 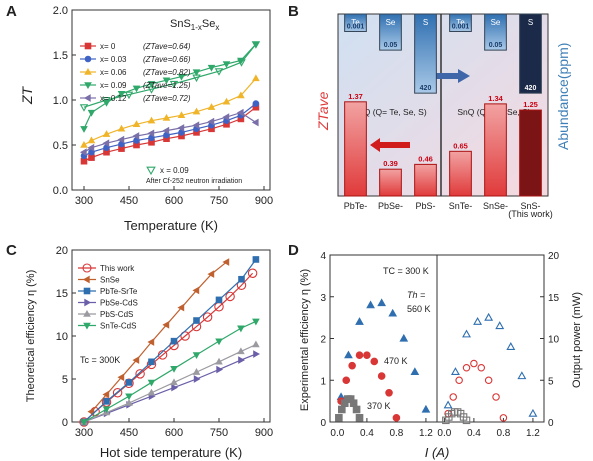 What do you see at coordinates (460, 145) in the screenshot?
I see `zt-value-label-3: 0.65` at bounding box center [460, 145].